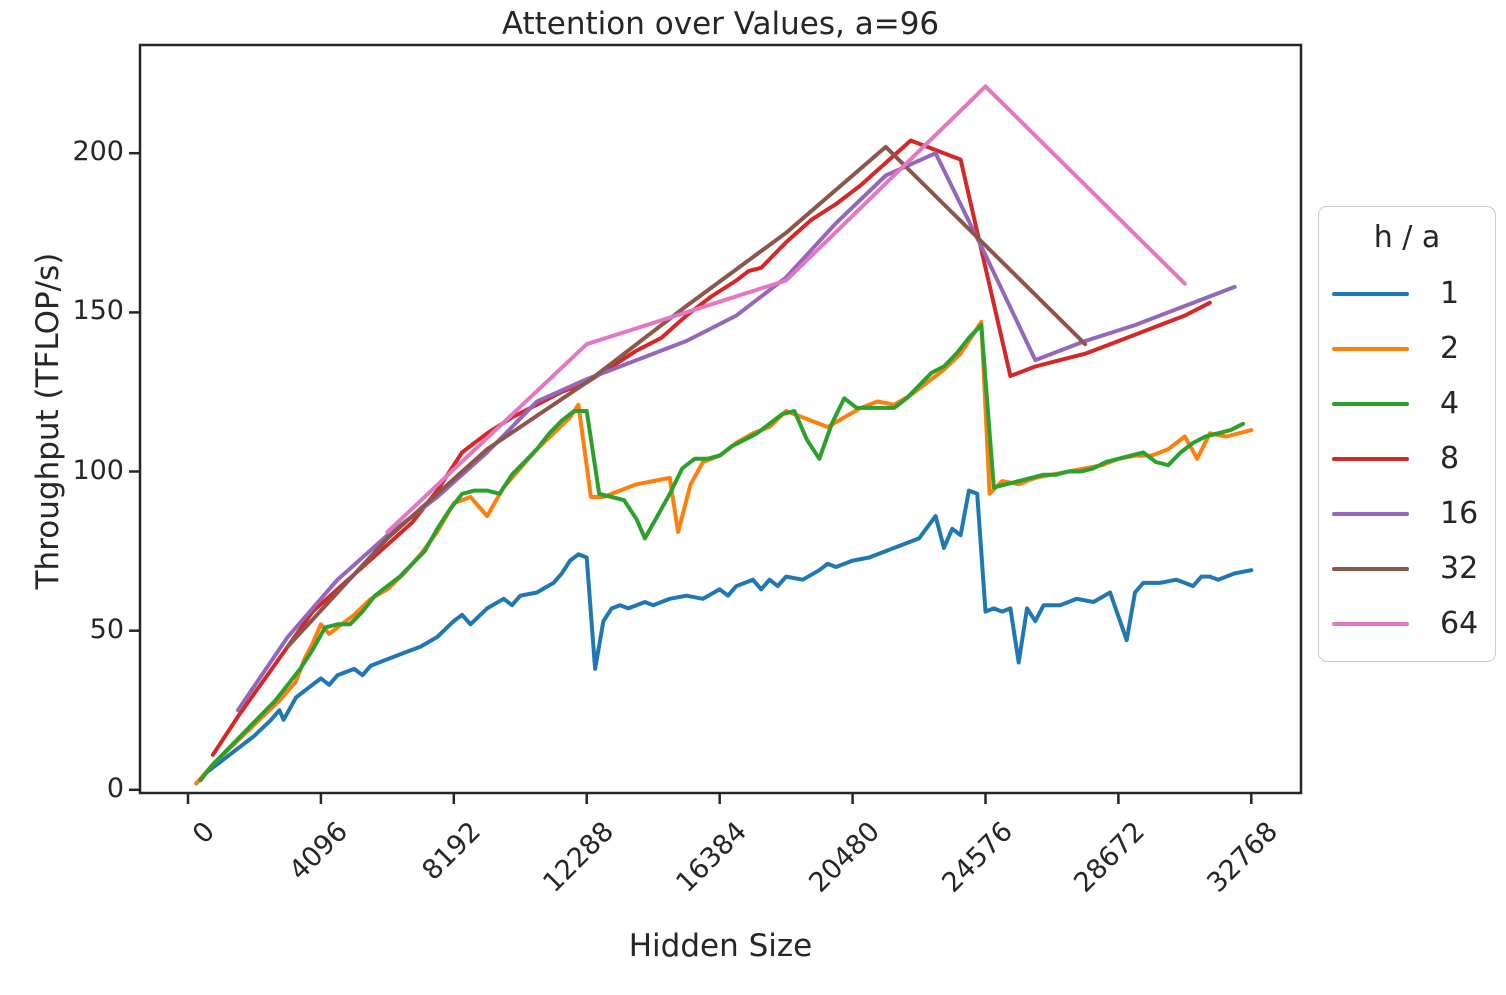 The height and width of the screenshot is (995, 1506). I want to click on legend-entry-label: 32, so click(1459, 568).